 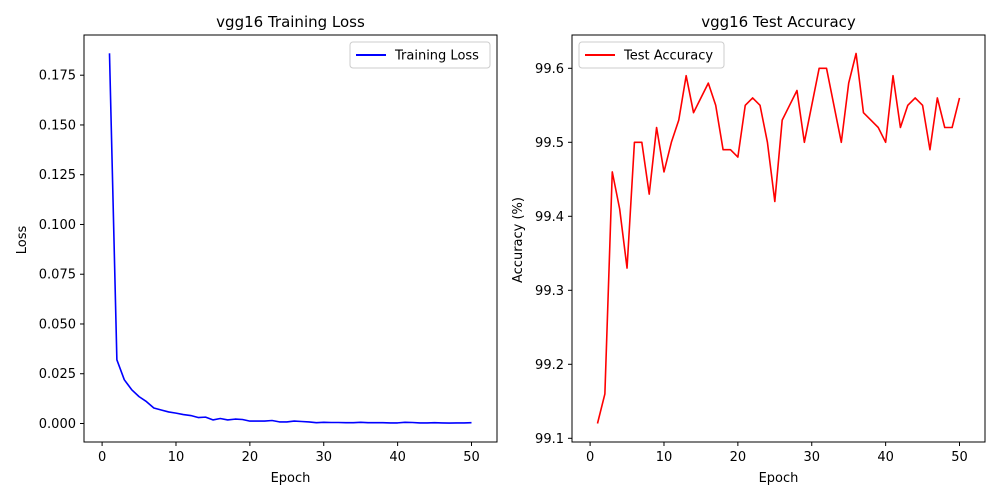 What do you see at coordinates (885, 457) in the screenshot?
I see `test-accuracy-x-tick-label: 40` at bounding box center [885, 457].